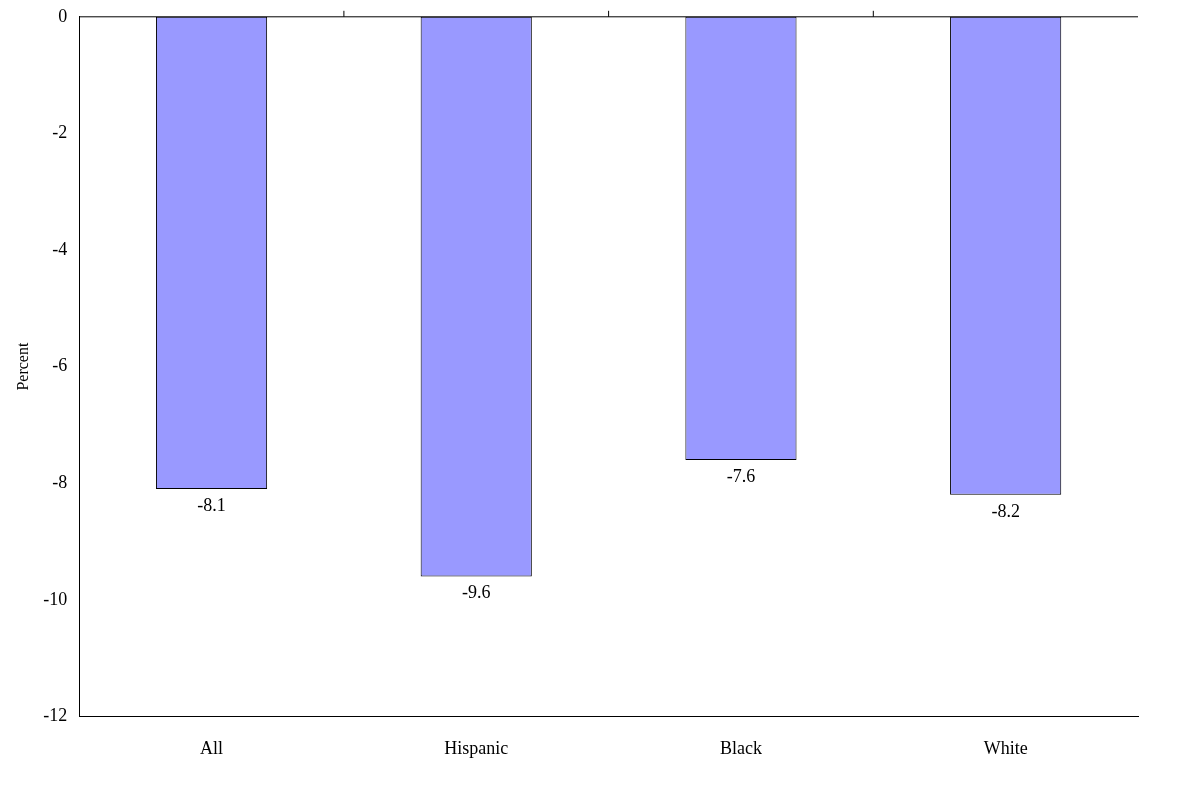  I want to click on y-tick-label: -10, so click(55, 598).